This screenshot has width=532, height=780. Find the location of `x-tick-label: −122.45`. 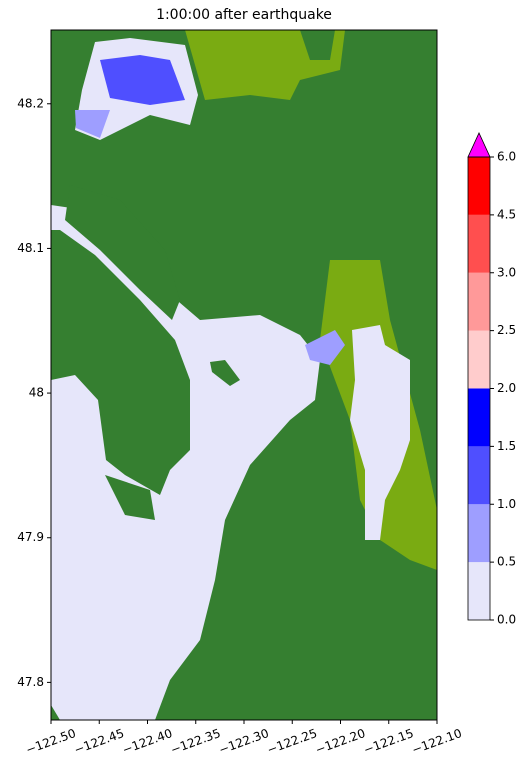

x-tick-label: −122.45 is located at coordinates (99, 741).